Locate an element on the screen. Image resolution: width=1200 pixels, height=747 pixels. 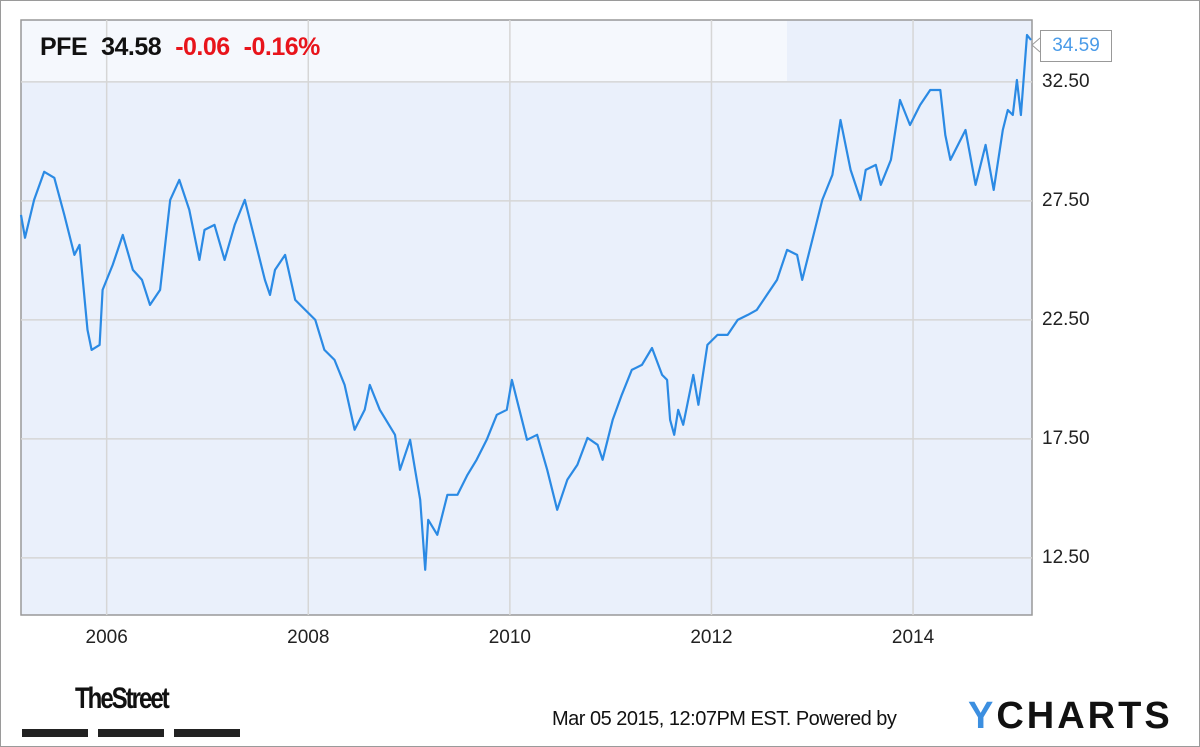
last-value-label: 34.59 is located at coordinates (1076, 46).